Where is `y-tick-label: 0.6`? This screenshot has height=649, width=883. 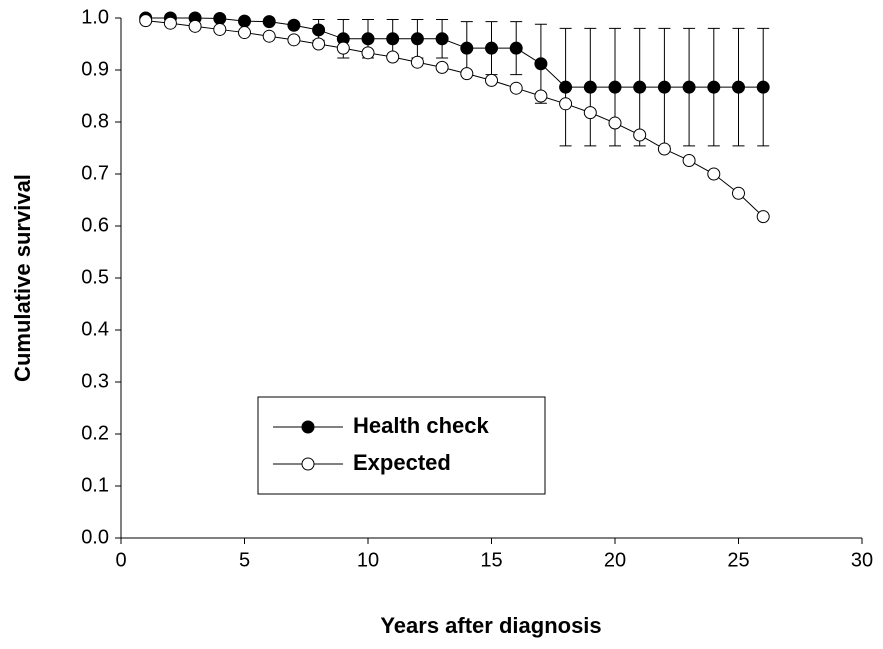 y-tick-label: 0.6 is located at coordinates (95, 225).